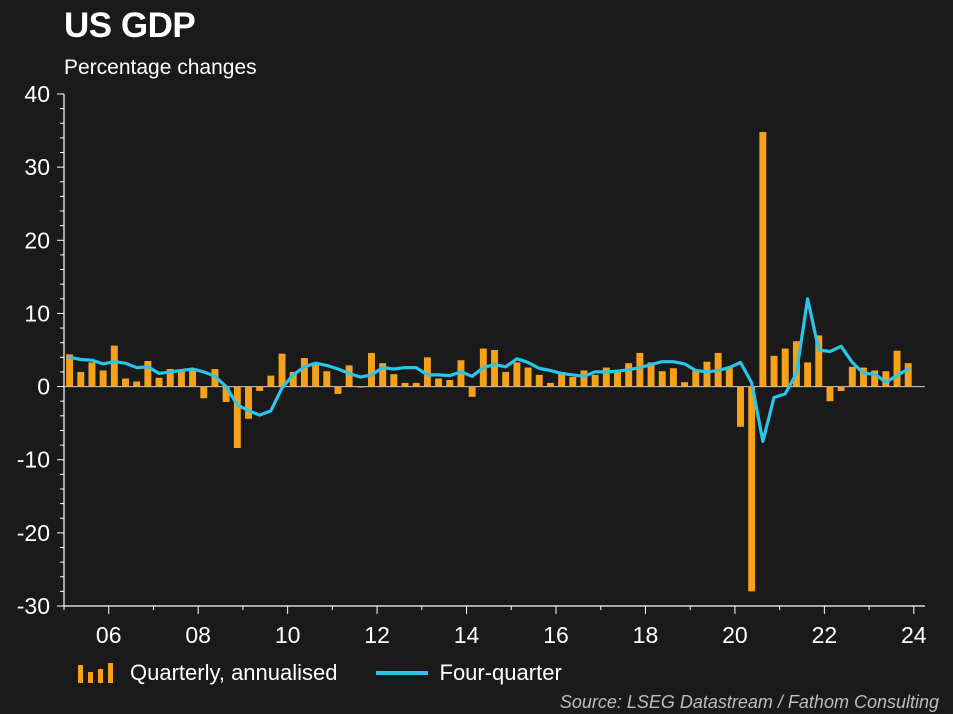  Describe the element at coordinates (339, 673) in the screenshot. I see `legend: Quarterly, annualised Four-quarter` at that location.